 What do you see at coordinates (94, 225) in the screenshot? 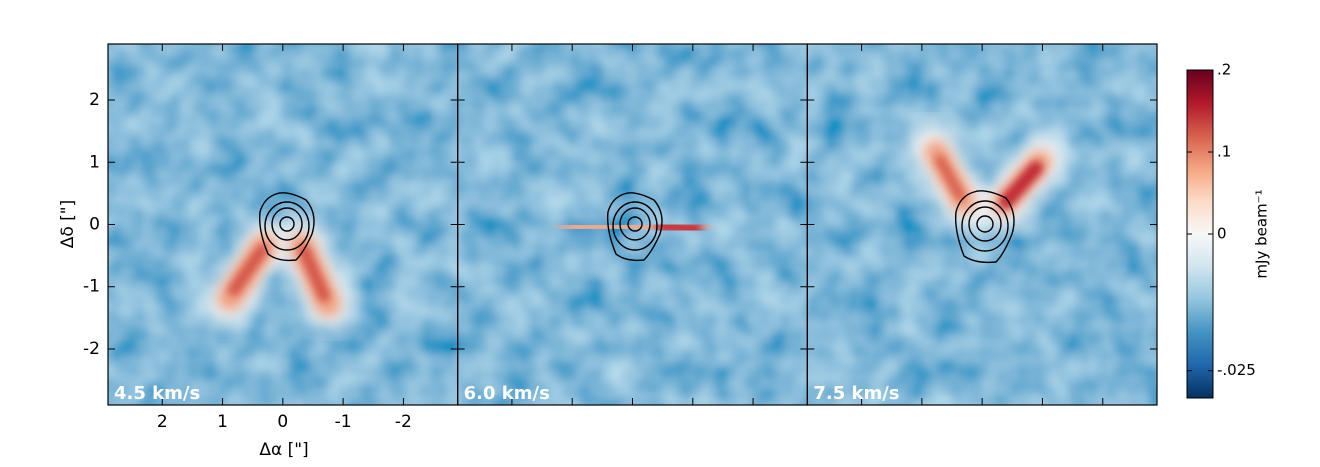
I see `y-tick-label: 0` at bounding box center [94, 225].